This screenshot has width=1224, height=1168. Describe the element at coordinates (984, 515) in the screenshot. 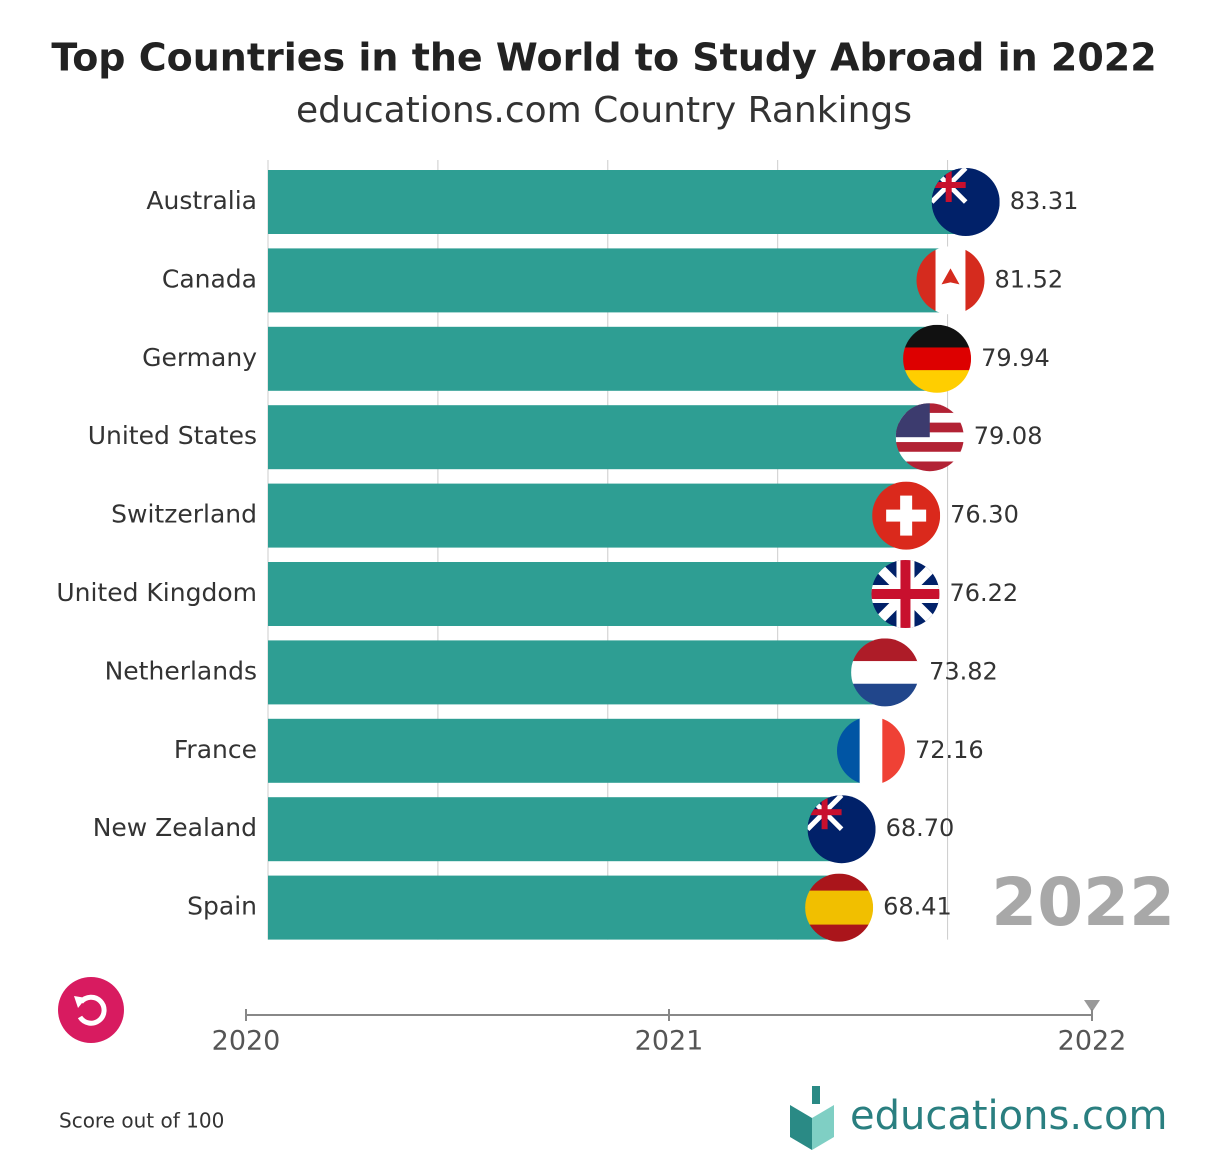

I see `value-label: 76.30` at that location.